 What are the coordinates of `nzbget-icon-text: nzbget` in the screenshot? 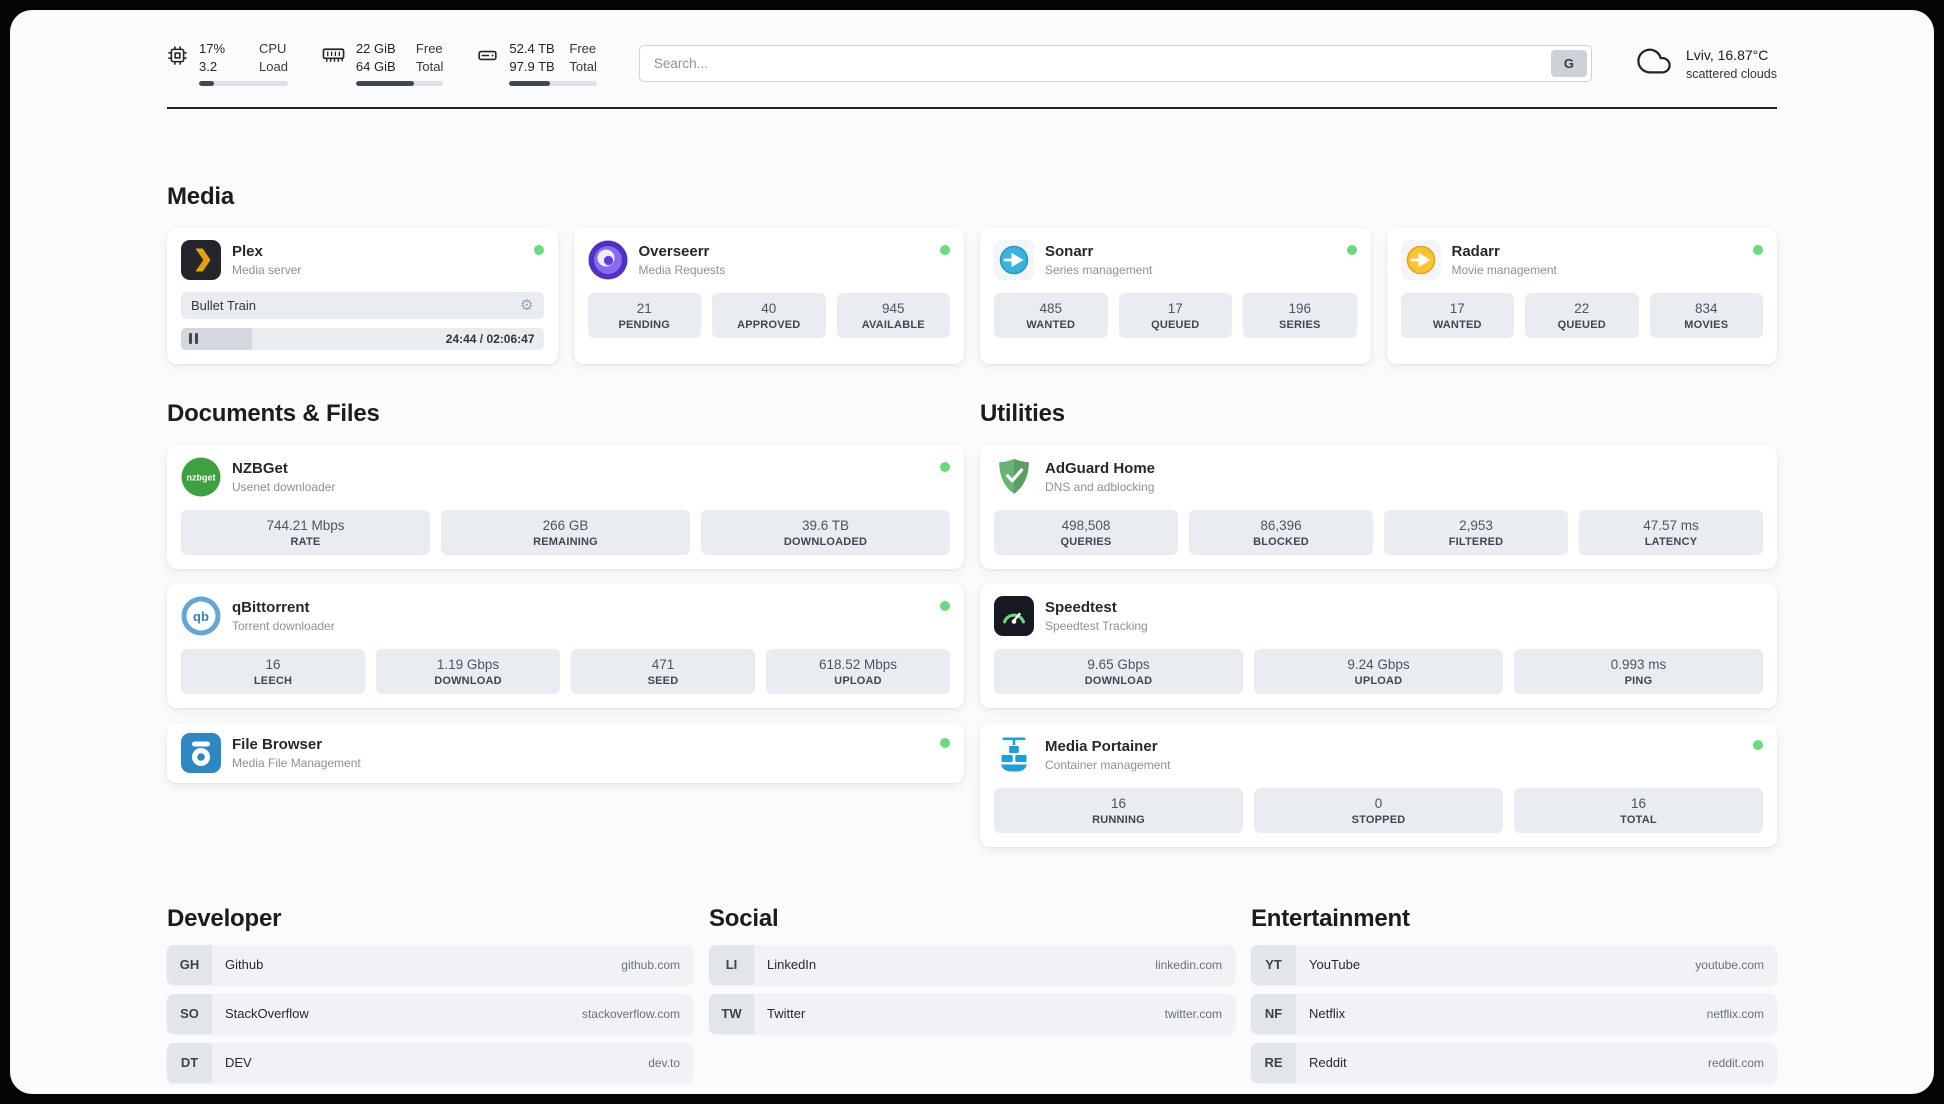 It's located at (201, 477).